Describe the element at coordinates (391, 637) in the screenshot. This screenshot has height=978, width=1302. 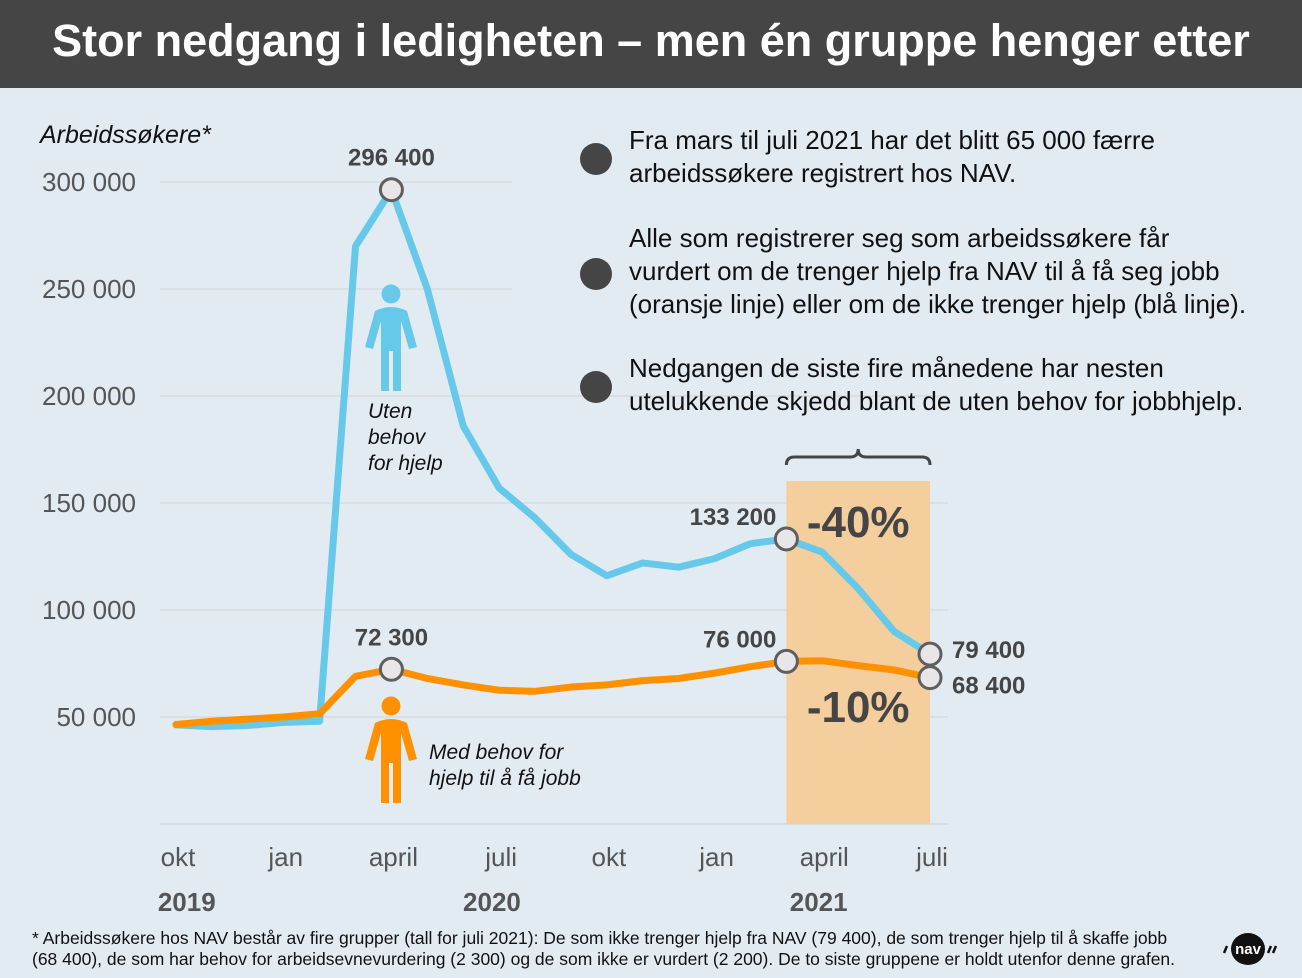
I see `data-label: 72 300` at that location.